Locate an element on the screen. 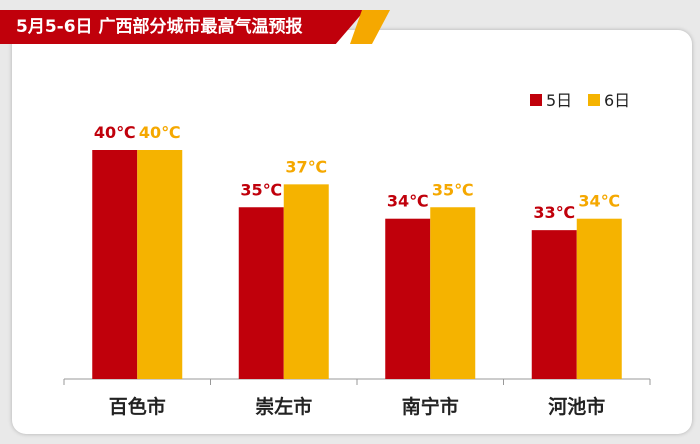  chart-title: 5月5-6日 广西部分城市最高气温预报 is located at coordinates (159, 27).